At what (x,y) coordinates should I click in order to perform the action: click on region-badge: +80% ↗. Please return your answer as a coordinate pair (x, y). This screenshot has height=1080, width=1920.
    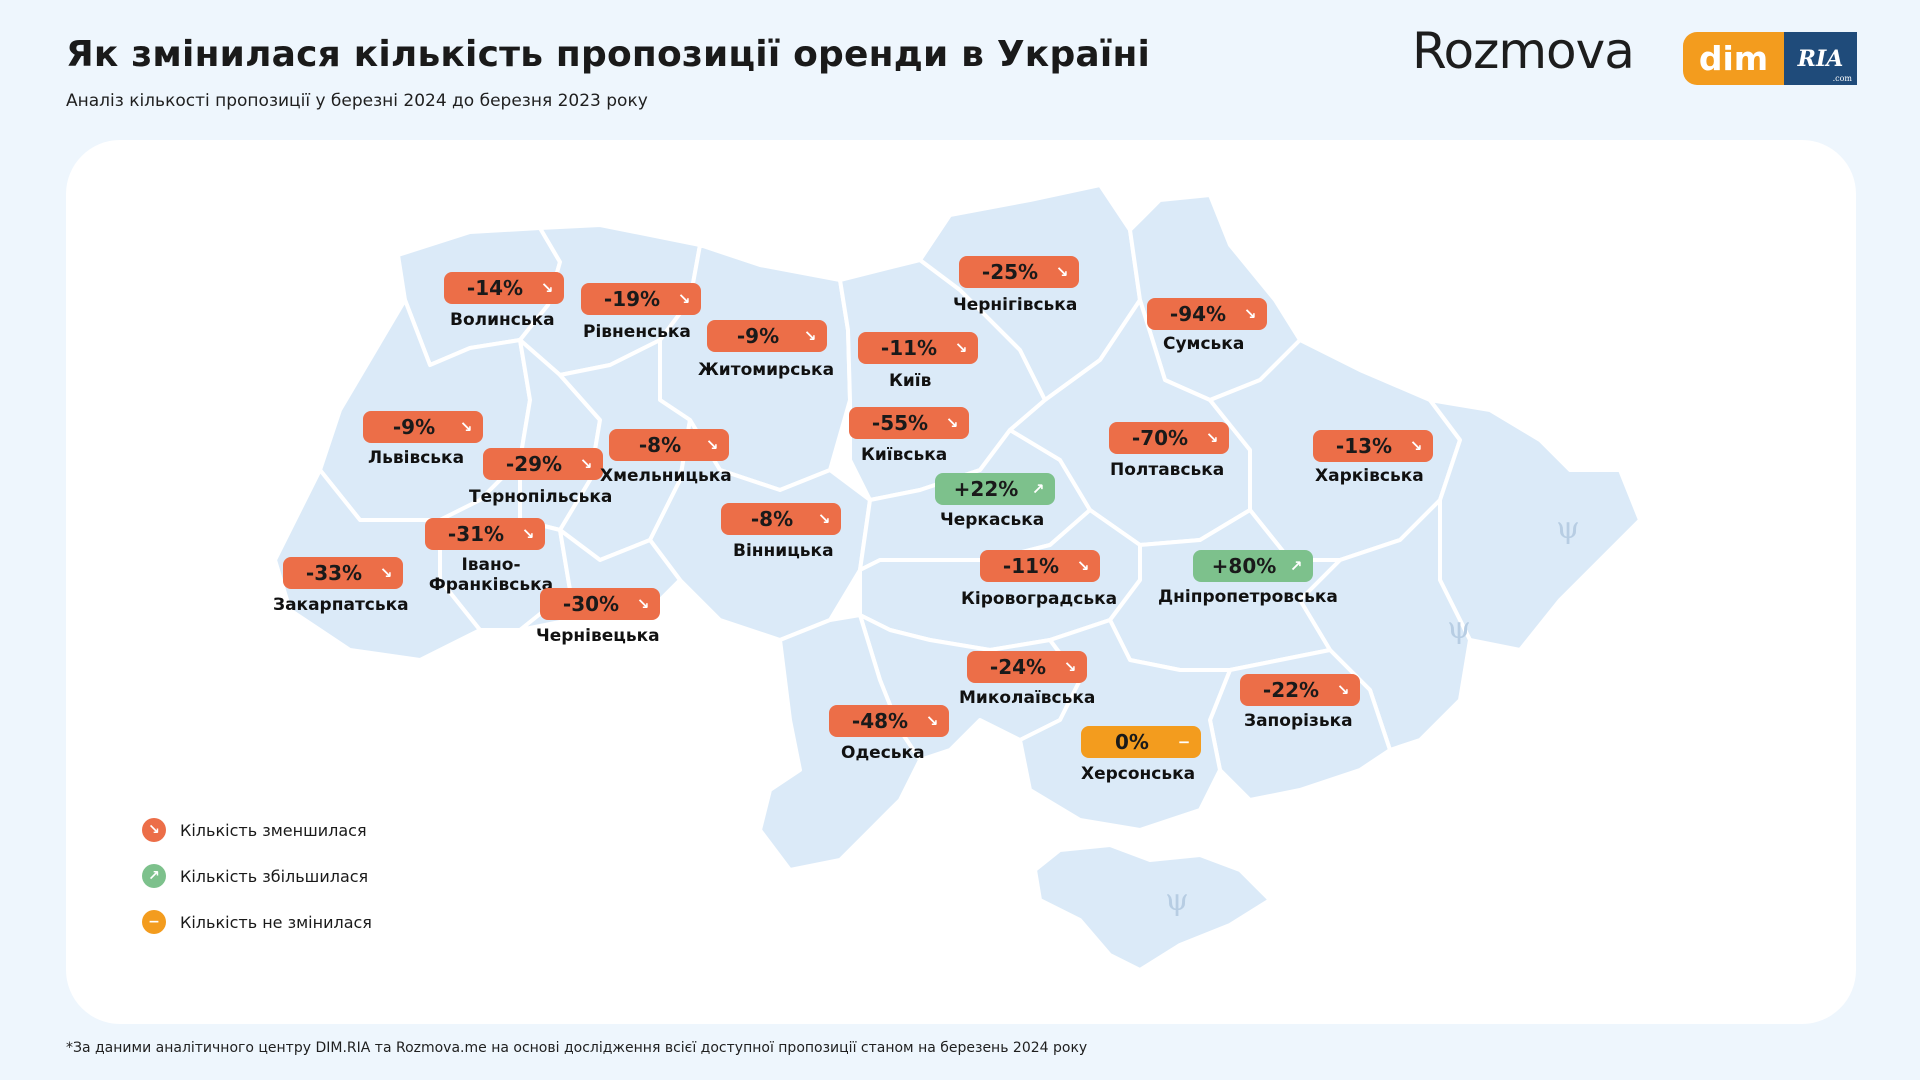
    Looking at the image, I should click on (1253, 566).